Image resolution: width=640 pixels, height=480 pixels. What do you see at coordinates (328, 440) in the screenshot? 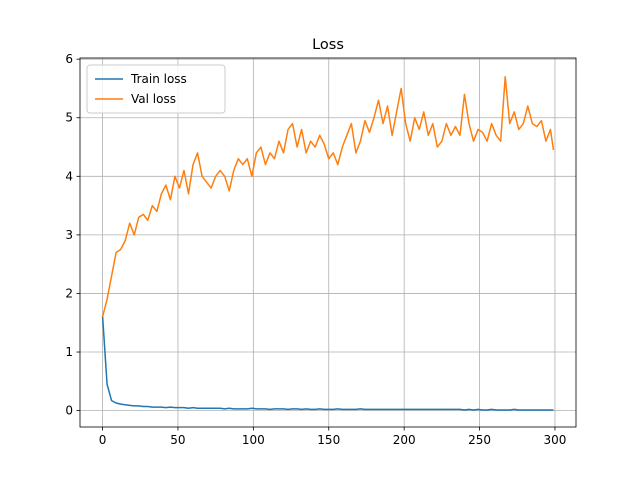
I see `x-tick-label: 150` at bounding box center [328, 440].